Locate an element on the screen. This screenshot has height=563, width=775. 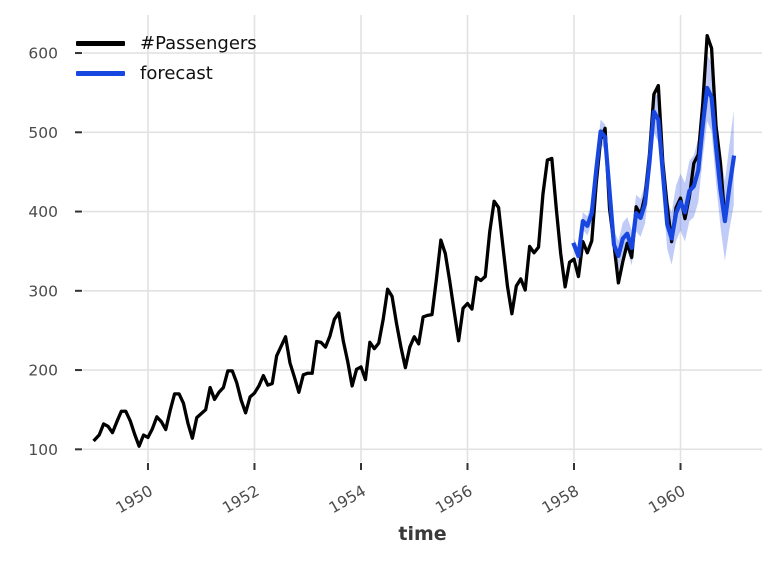
y-tick-label: 600 is located at coordinates (43, 54).